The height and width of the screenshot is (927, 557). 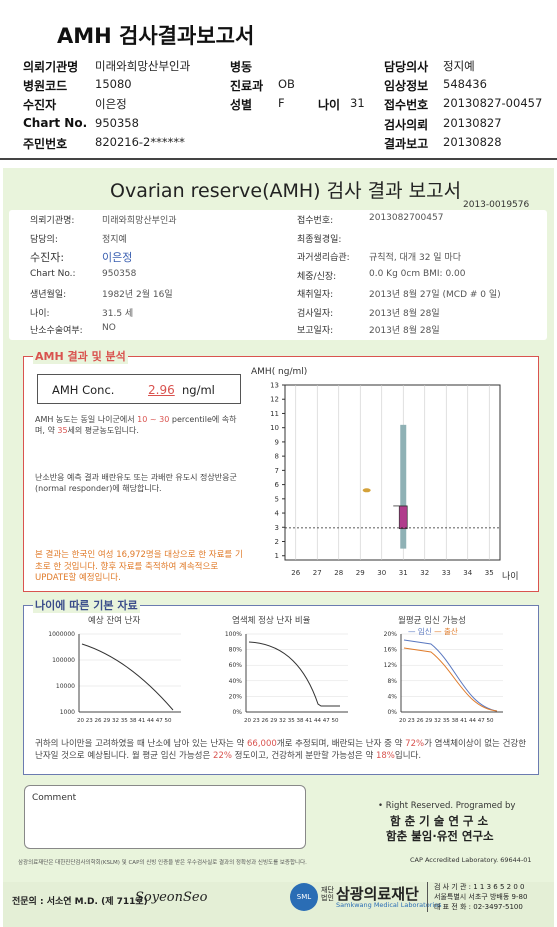 I want to click on outlier-point, so click(x=366, y=490).